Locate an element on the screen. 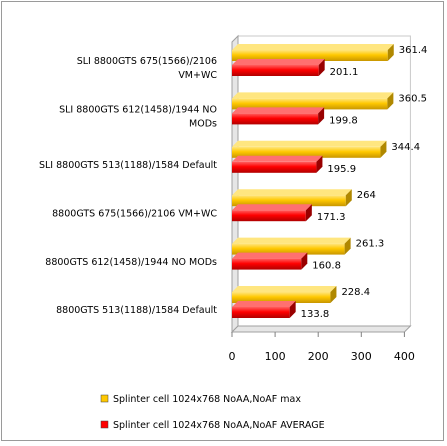 The width and height of the screenshot is (447, 446). data-label-average: 199.8 is located at coordinates (343, 120).